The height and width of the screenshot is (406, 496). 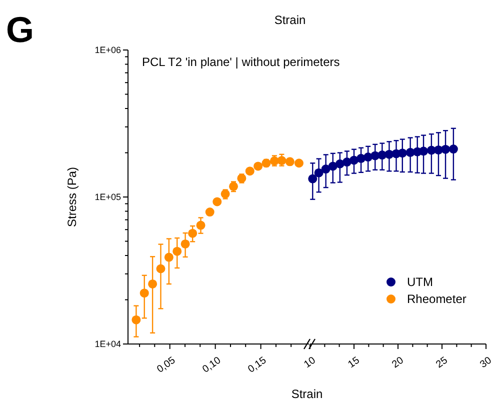 What do you see at coordinates (354, 362) in the screenshot?
I see `x-tick-label: 15` at bounding box center [354, 362].